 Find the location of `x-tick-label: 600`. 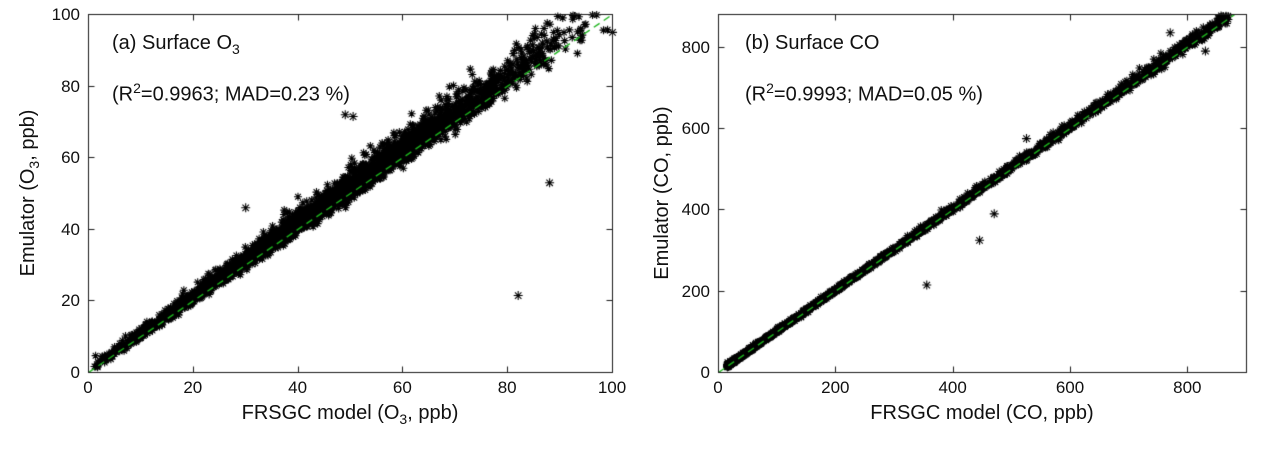

x-tick-label: 600 is located at coordinates (1070, 387).